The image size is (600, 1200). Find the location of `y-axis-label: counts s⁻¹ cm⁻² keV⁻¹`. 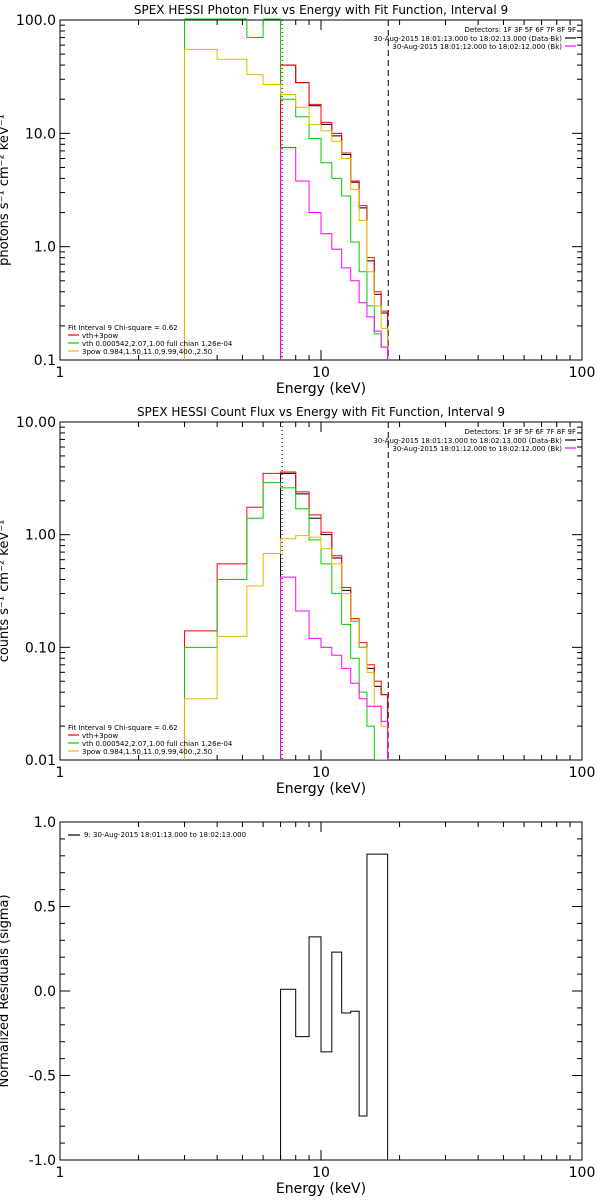

y-axis-label: counts s⁻¹ cm⁻² keV⁻¹ is located at coordinates (6, 591).